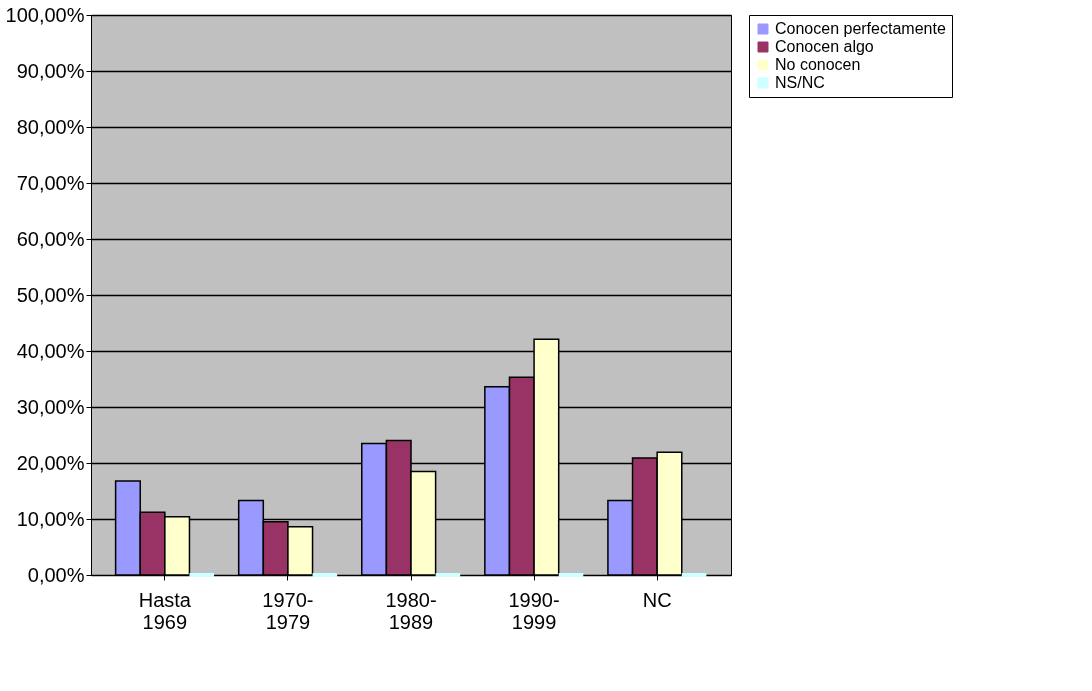 This screenshot has width=1092, height=691. Describe the element at coordinates (824, 46) in the screenshot. I see `legend-label: Conocen algo` at that location.